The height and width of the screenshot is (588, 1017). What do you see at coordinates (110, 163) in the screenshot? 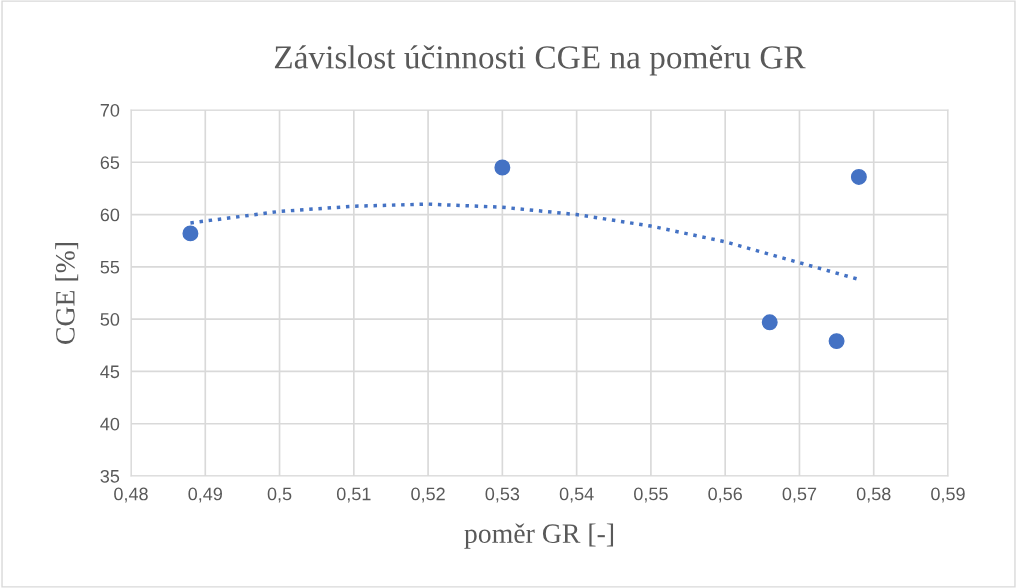
I see `y-tick-label: 65` at bounding box center [110, 163].